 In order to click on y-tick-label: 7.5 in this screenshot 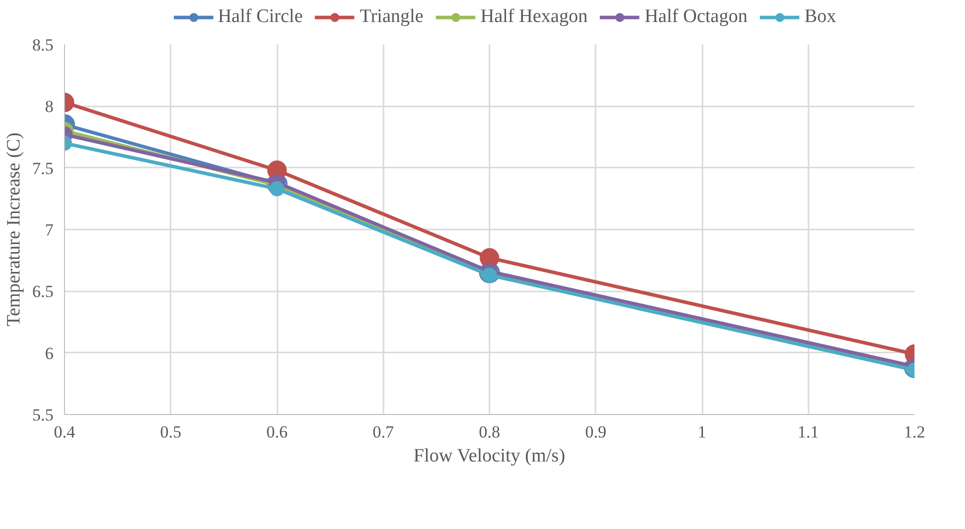, I will do `click(43, 168)`.